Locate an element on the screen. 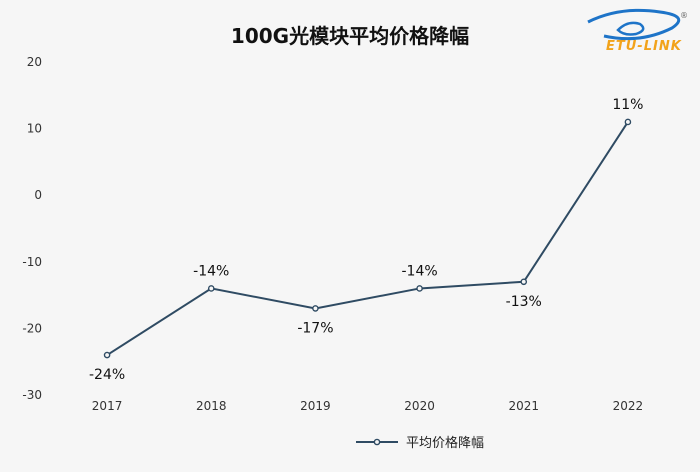  x-tick-label: 2021 is located at coordinates (523, 406).